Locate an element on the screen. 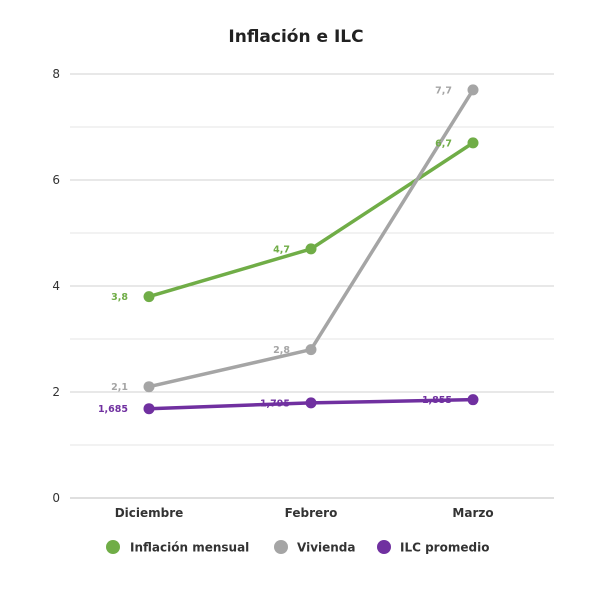  data-label: 1,685 is located at coordinates (113, 409).